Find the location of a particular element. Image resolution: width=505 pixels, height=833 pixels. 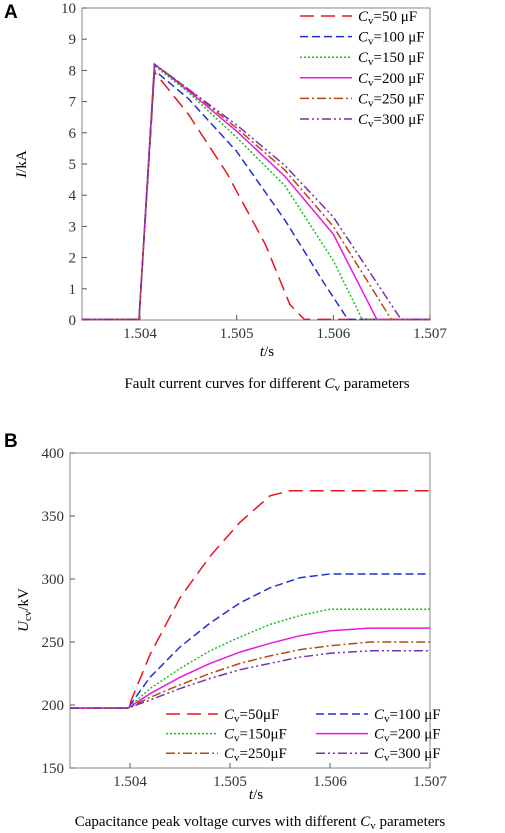

panel-b-x-unit: /s is located at coordinates (258, 795).